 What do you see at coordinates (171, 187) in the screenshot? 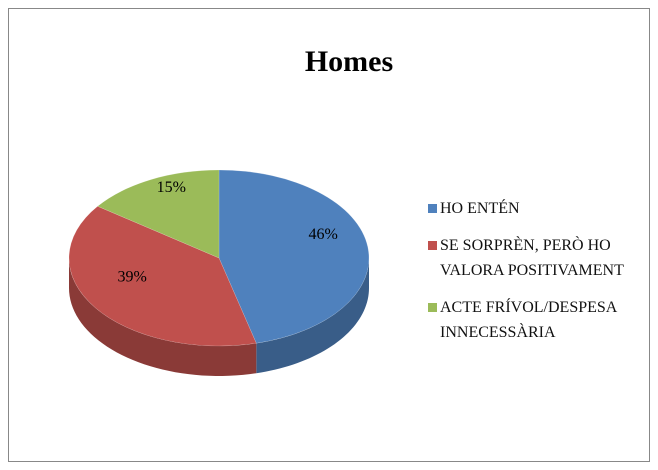
I see `data-label: 15%` at bounding box center [171, 187].